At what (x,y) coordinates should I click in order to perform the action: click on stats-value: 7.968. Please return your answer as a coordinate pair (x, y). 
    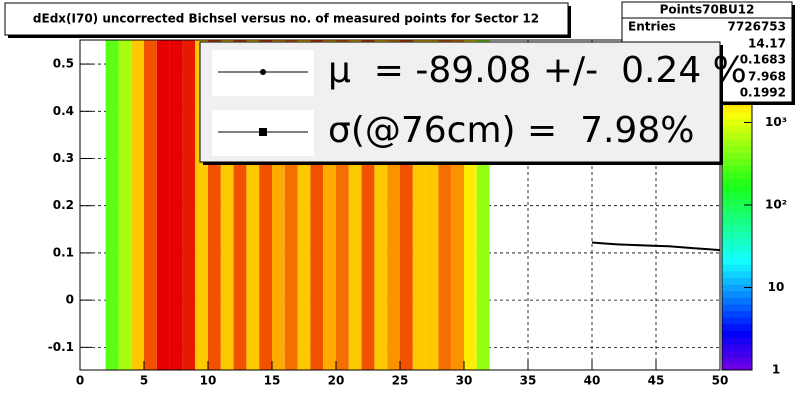
    Looking at the image, I should click on (767, 77).